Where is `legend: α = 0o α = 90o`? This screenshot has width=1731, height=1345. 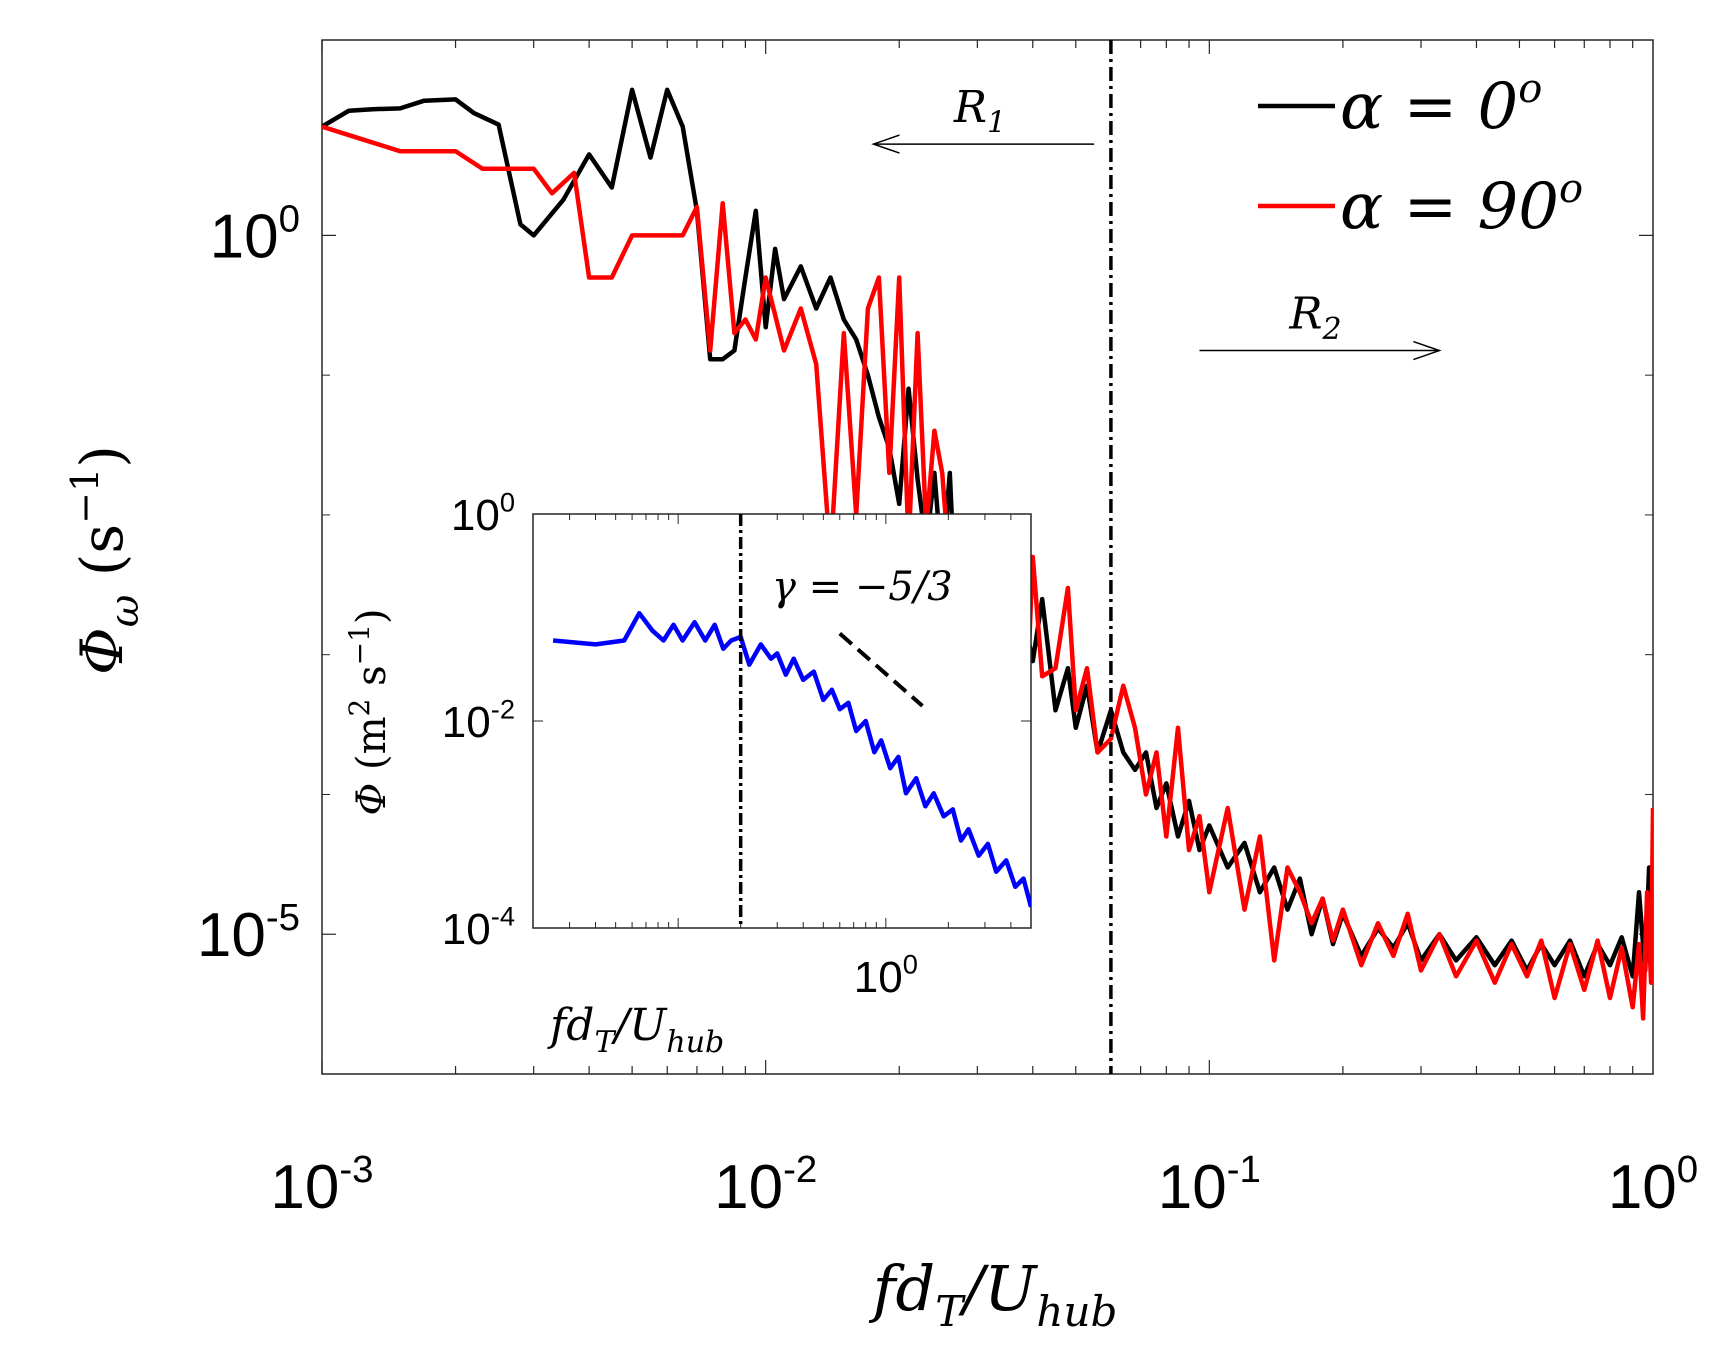
legend: α = 0o α = 90o is located at coordinates (1420, 155).